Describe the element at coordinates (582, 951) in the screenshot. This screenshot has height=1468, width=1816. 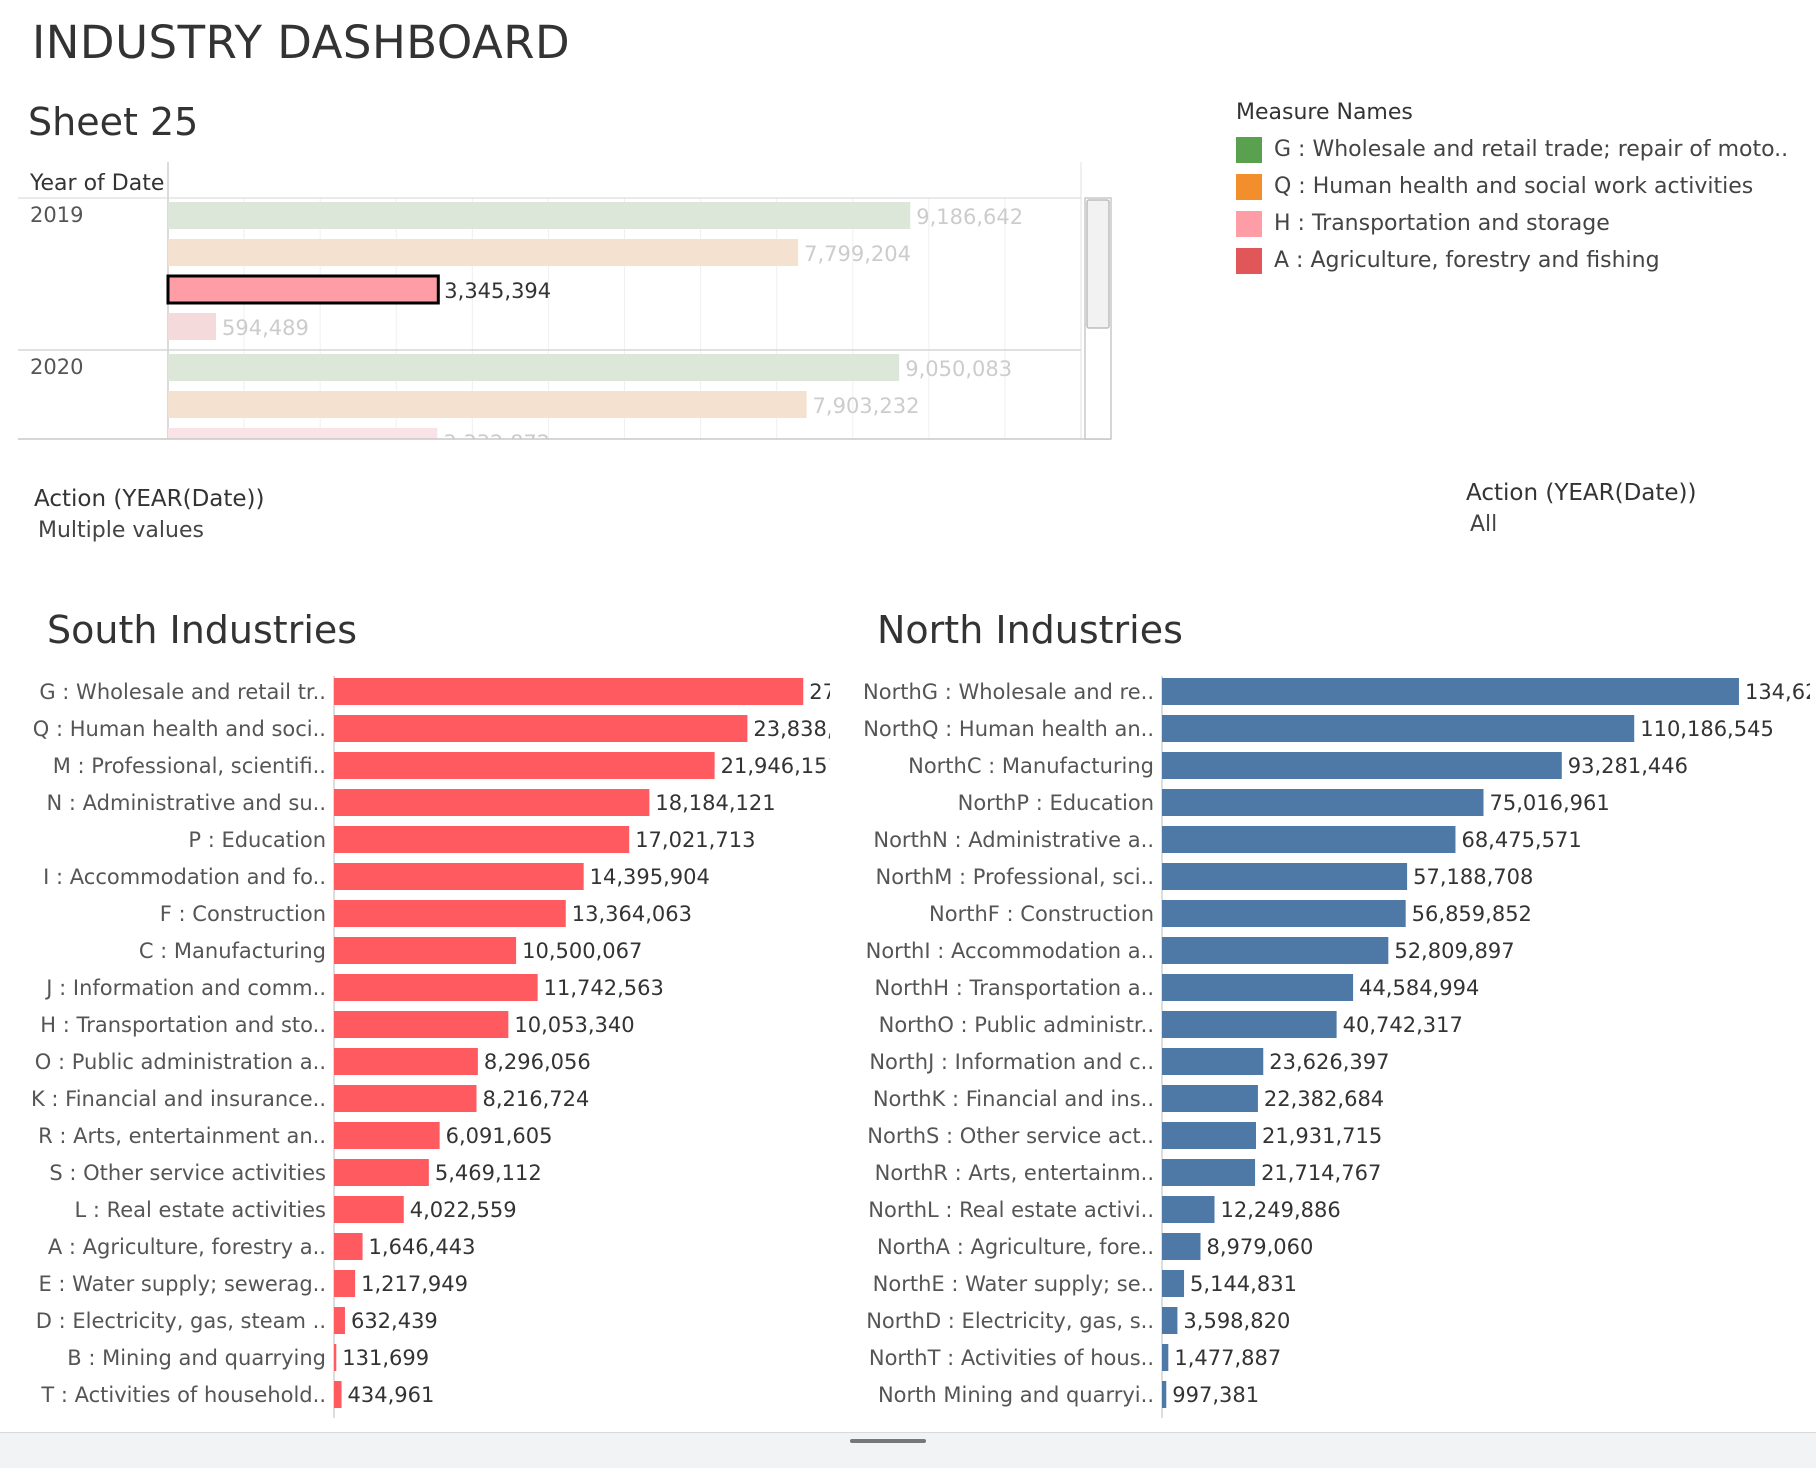
I see `data-label: 10,500,067` at that location.